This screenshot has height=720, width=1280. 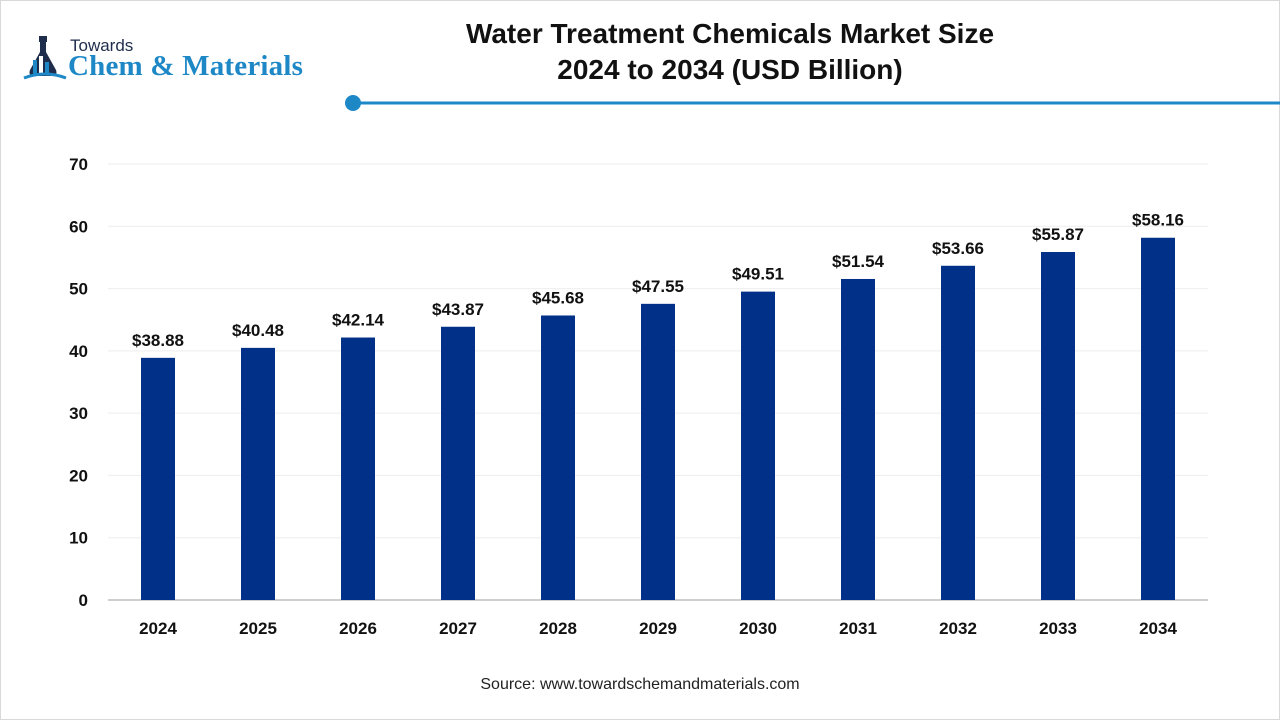 What do you see at coordinates (730, 33) in the screenshot?
I see `chart-title-line1: Water Treatment Chemicals Market Size` at bounding box center [730, 33].